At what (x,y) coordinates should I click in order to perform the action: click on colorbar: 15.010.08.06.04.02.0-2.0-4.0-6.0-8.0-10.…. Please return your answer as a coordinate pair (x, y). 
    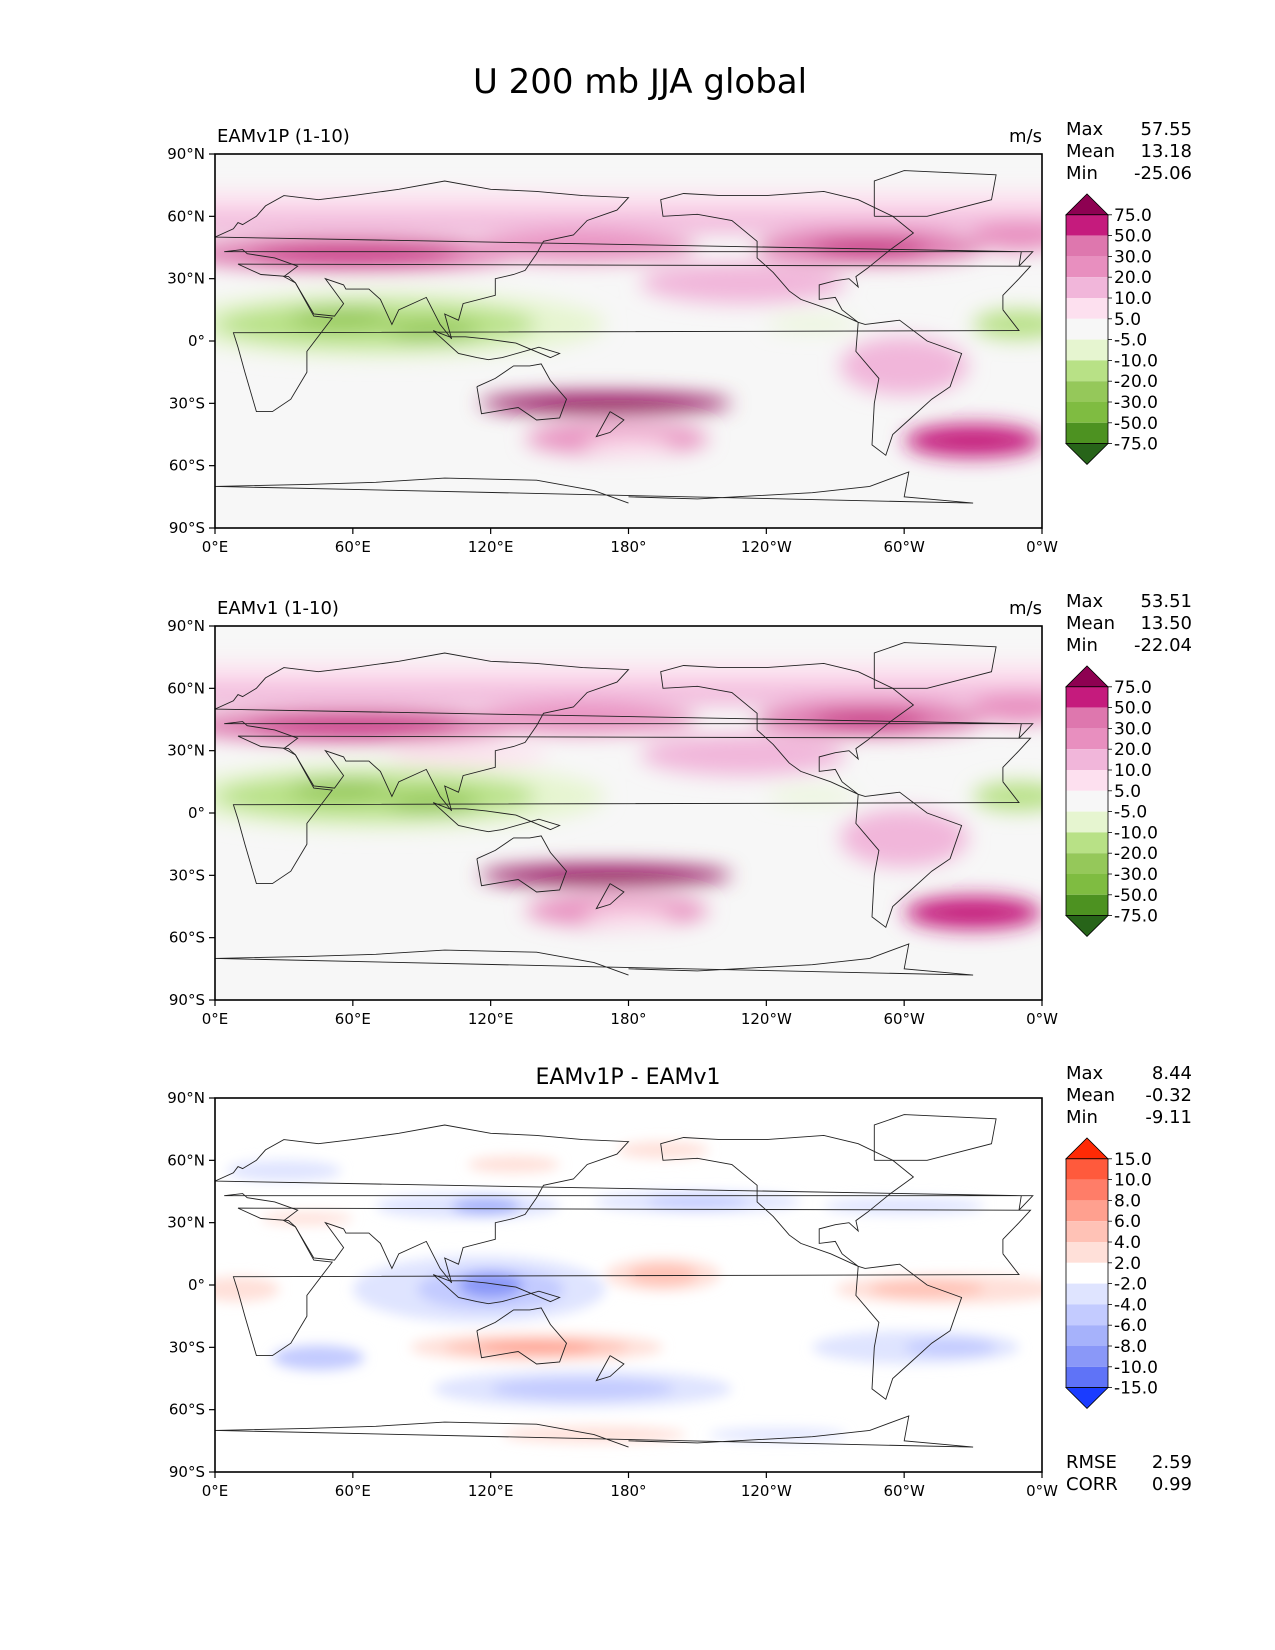
    Looking at the image, I should click on (1111, 1273).